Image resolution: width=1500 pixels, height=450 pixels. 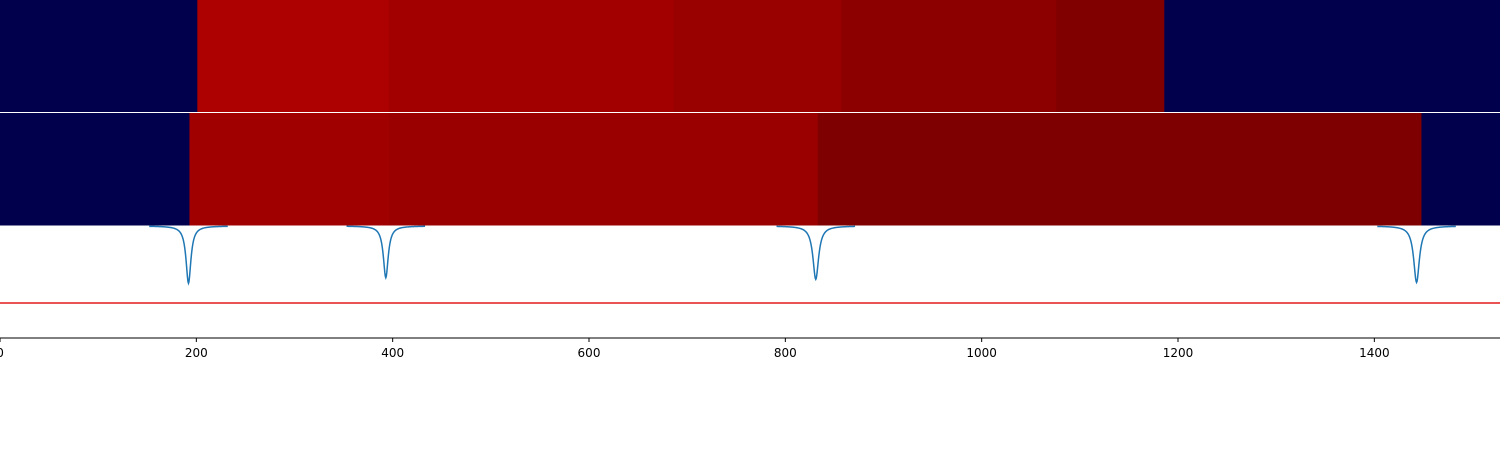 What do you see at coordinates (981, 353) in the screenshot?
I see `x-tick-label: 1000` at bounding box center [981, 353].